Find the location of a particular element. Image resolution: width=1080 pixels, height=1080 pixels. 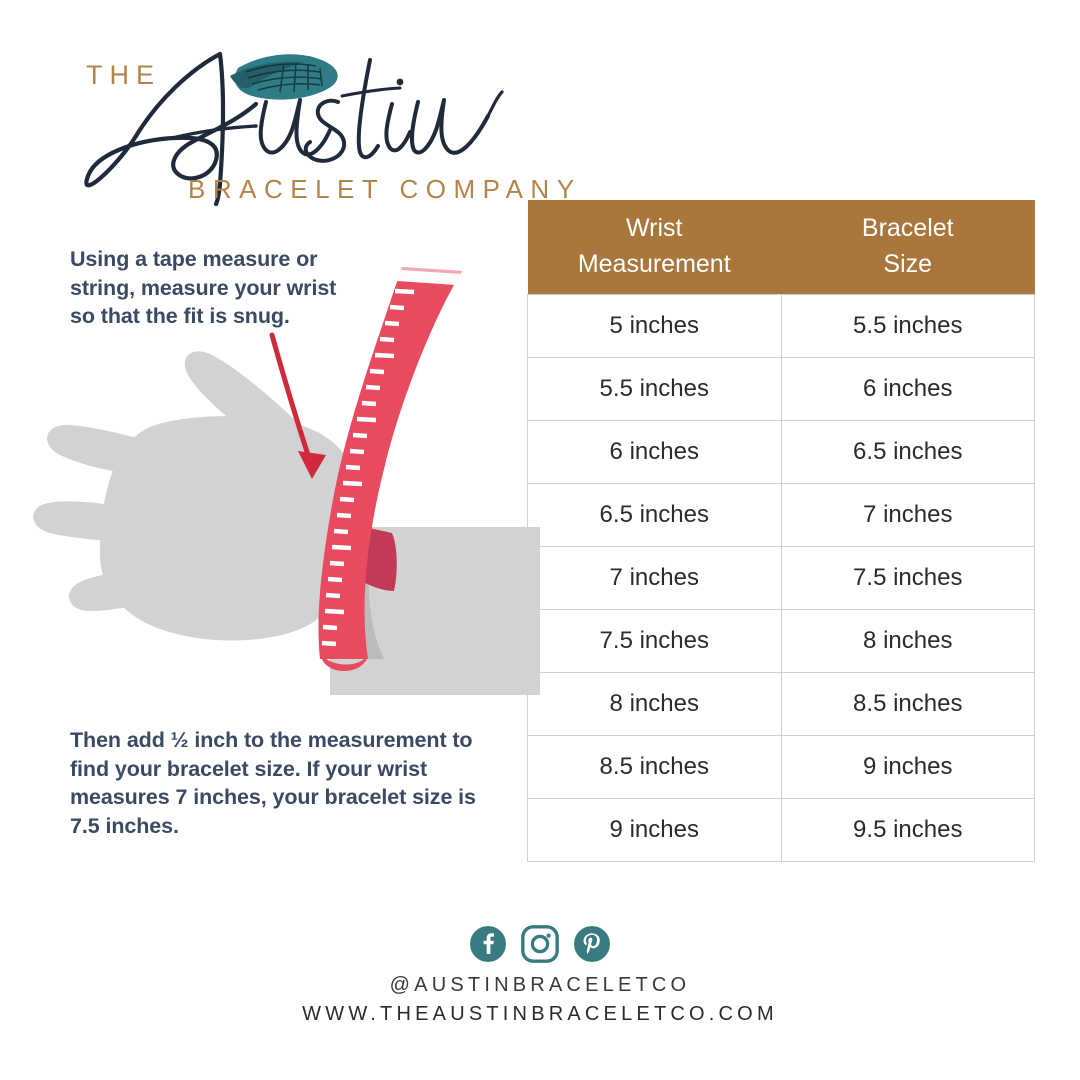

cell-bracelet-size: 9 inches is located at coordinates (907, 767).